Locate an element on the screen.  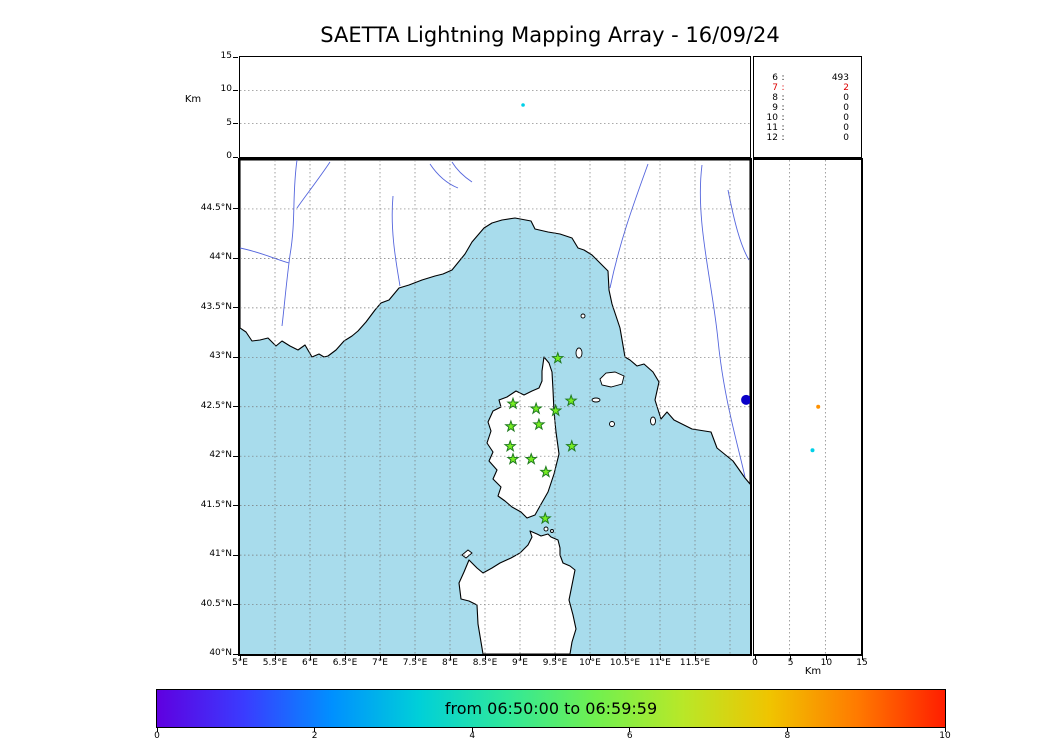
asinara-island is located at coordinates (467, 554).